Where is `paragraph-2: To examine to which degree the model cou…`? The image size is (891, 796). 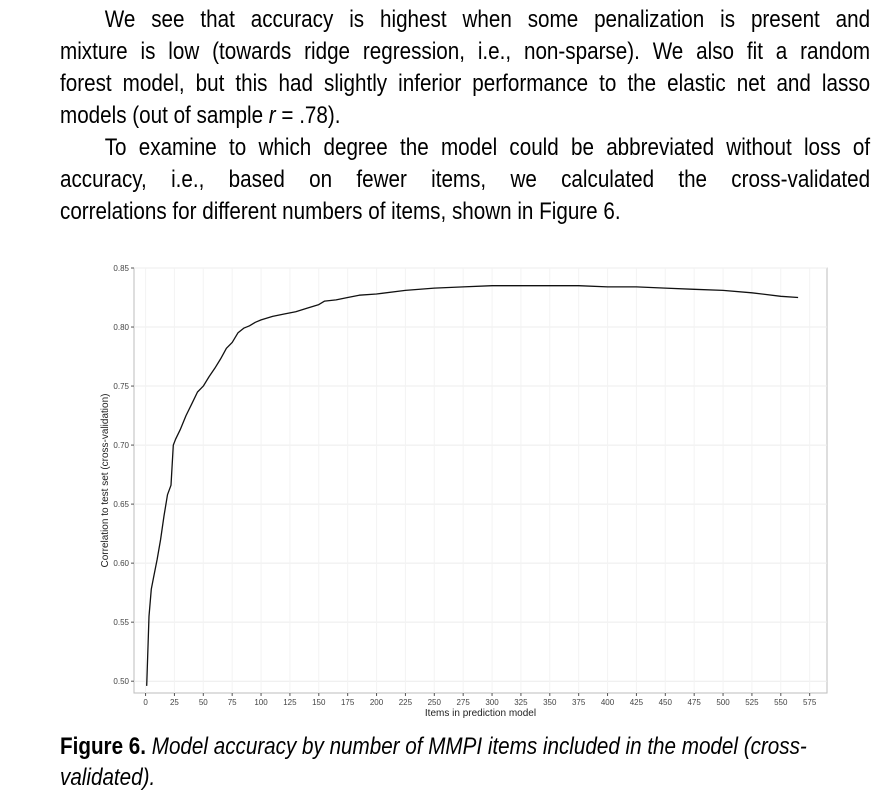
paragraph-2: To examine to which degree the model cou… is located at coordinates (465, 180).